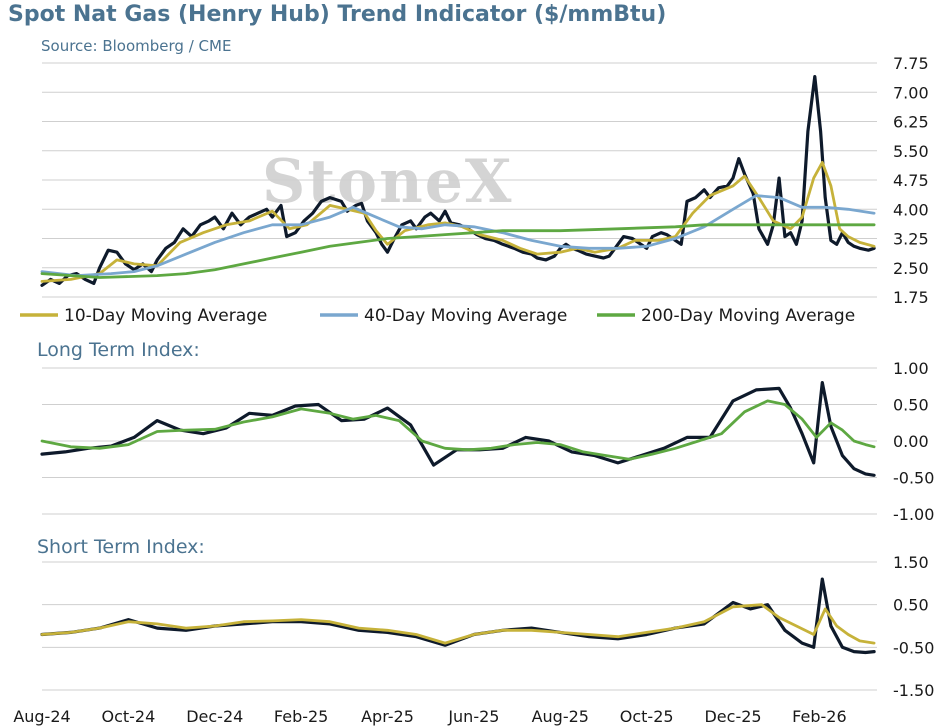 This screenshot has width=948, height=727. I want to click on x-tick-label: Aug-24, so click(41, 716).